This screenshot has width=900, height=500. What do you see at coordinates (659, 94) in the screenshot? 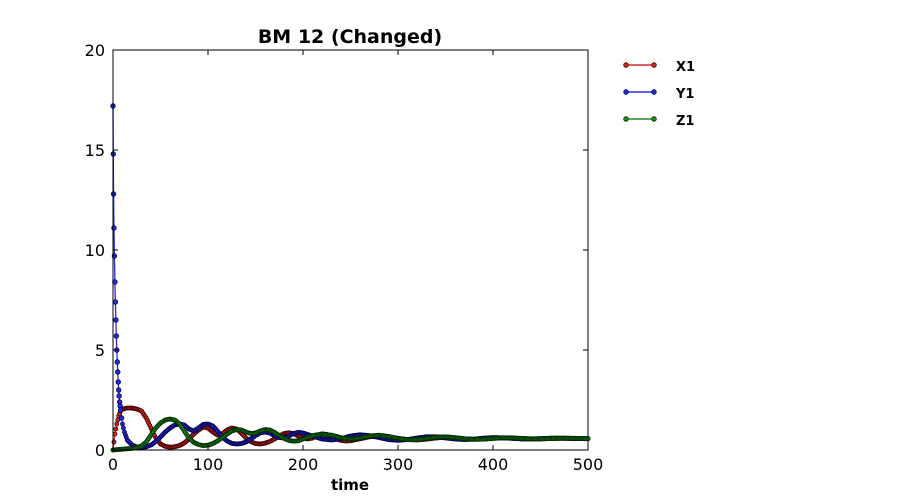
I see `legend: X1 Y1 Z1` at bounding box center [659, 94].